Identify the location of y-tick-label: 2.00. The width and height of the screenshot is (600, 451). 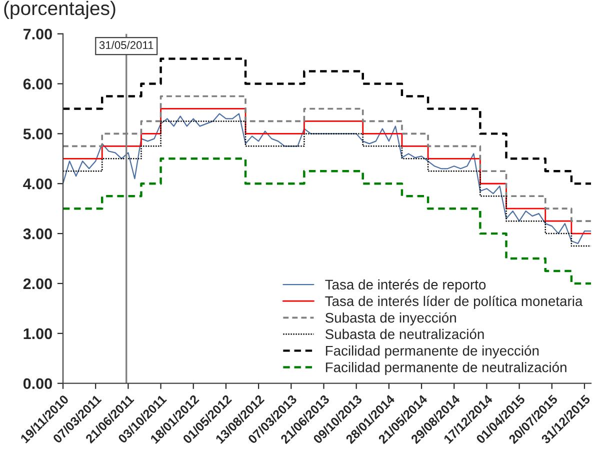
(37, 284).